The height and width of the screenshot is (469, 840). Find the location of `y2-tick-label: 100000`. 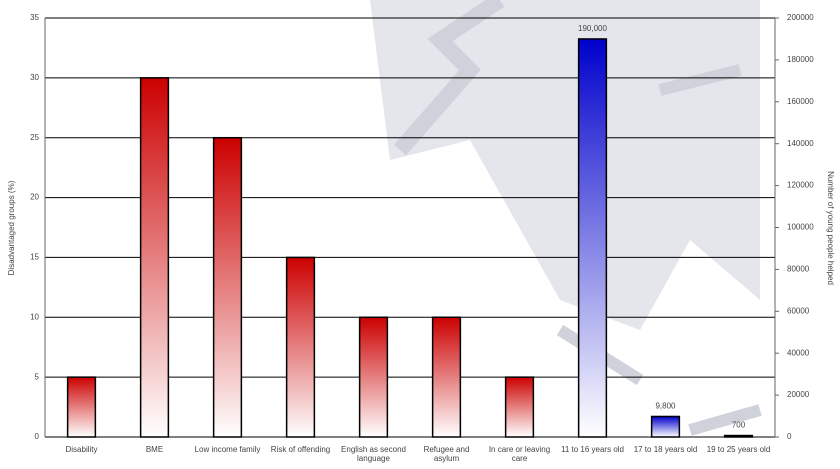

y2-tick-label: 100000 is located at coordinates (800, 227).